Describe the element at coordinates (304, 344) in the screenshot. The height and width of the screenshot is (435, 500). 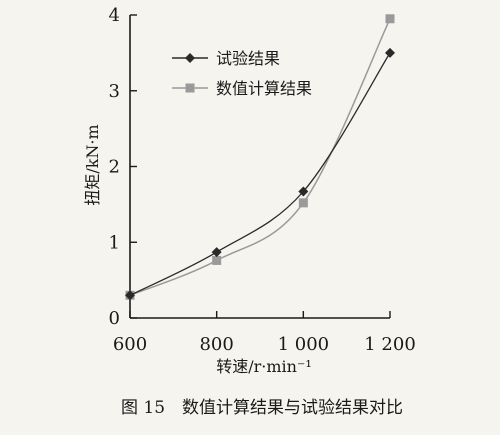
I see `x-tick-label: 1 000` at that location.